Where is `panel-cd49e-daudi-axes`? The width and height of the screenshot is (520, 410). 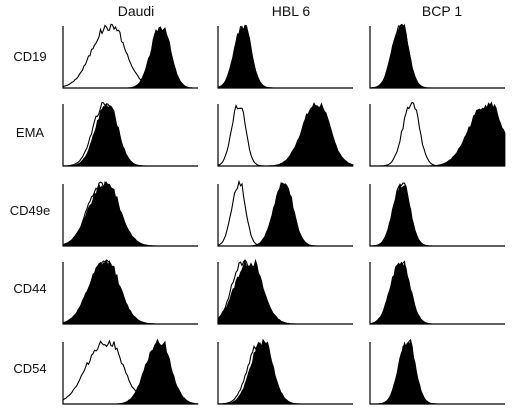 panel-cd49e-daudi-axes is located at coordinates (130, 215).